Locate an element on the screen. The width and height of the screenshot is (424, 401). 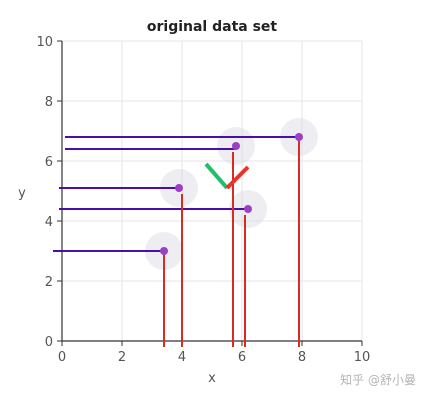
x-tick-label-3: 6 is located at coordinates (242, 357).